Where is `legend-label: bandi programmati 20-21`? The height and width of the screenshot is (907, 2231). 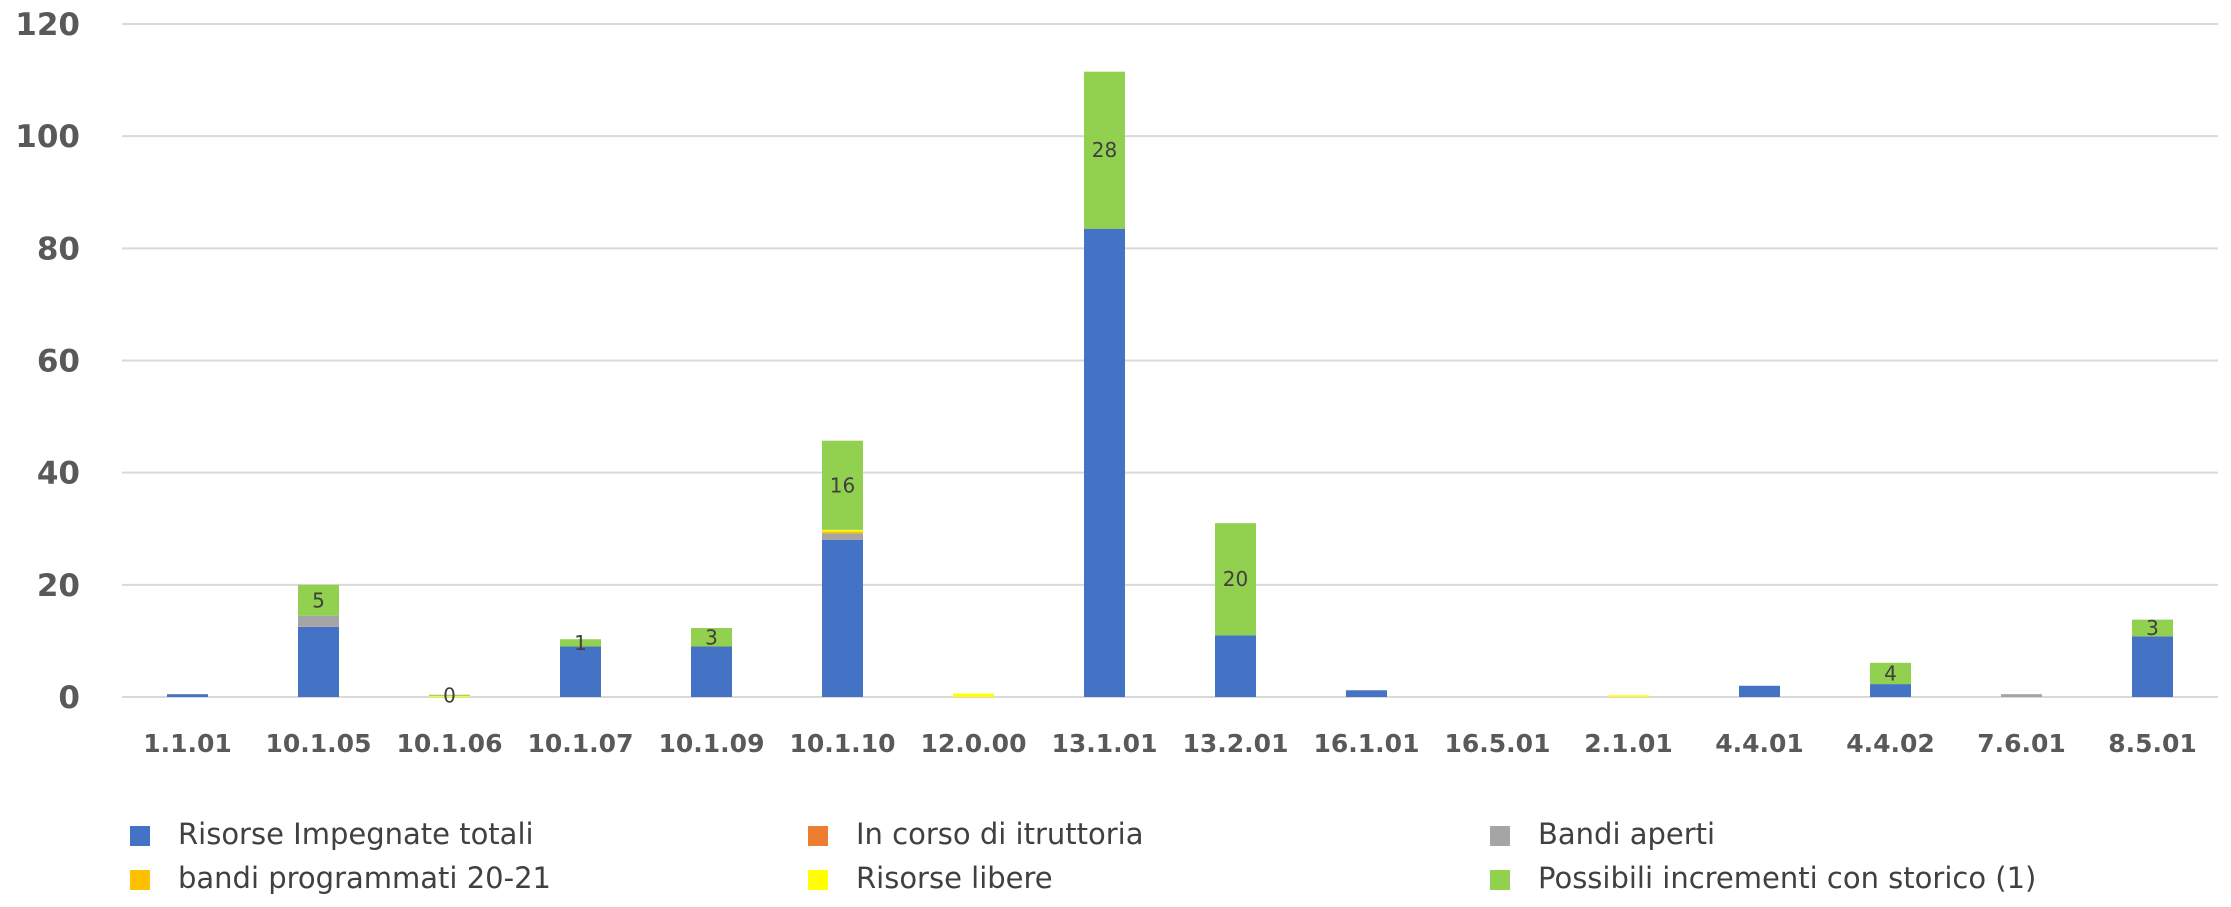
legend-label: bandi programmati 20-21 is located at coordinates (364, 878).